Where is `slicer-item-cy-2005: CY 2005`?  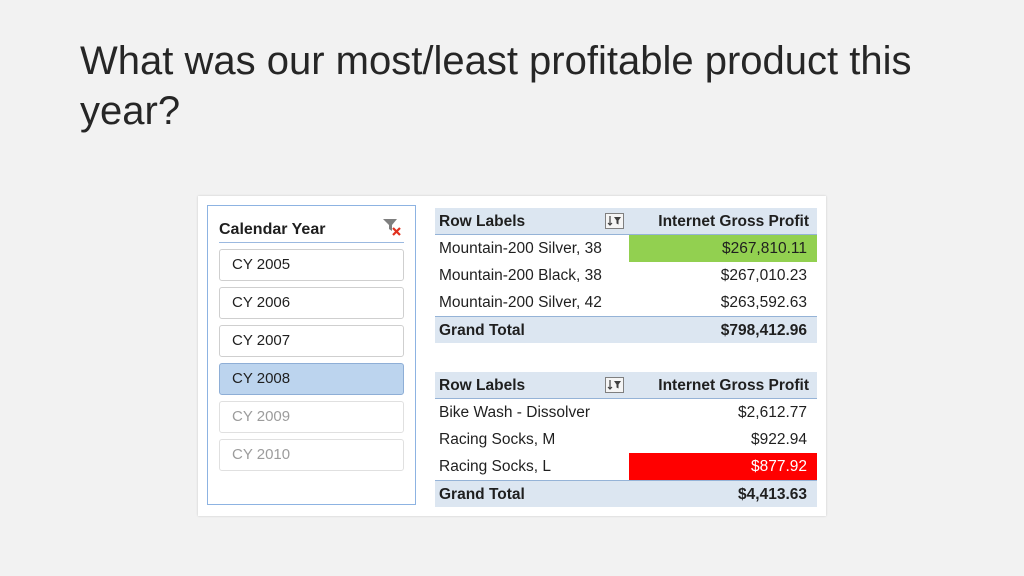 slicer-item-cy-2005: CY 2005 is located at coordinates (311, 265).